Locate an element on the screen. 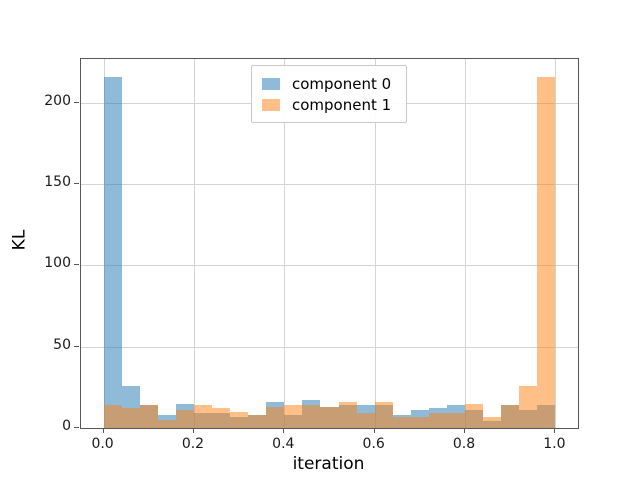 Image resolution: width=640 pixels, height=480 pixels. legend-label-component-1: component 1 is located at coordinates (342, 104).